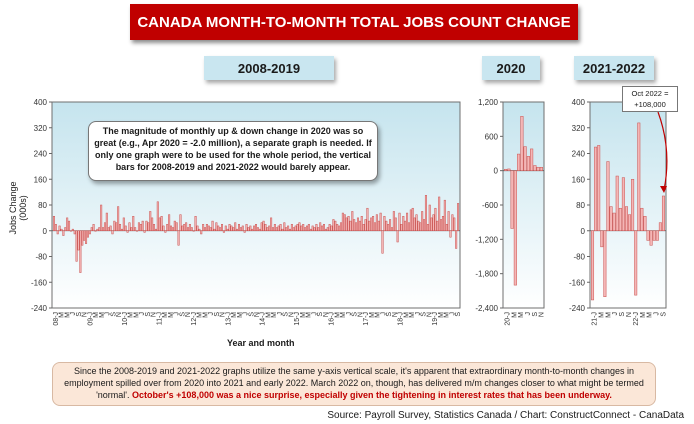  What do you see at coordinates (39, 308) in the screenshot?
I see `y-tick-label: -240` at bounding box center [39, 308].